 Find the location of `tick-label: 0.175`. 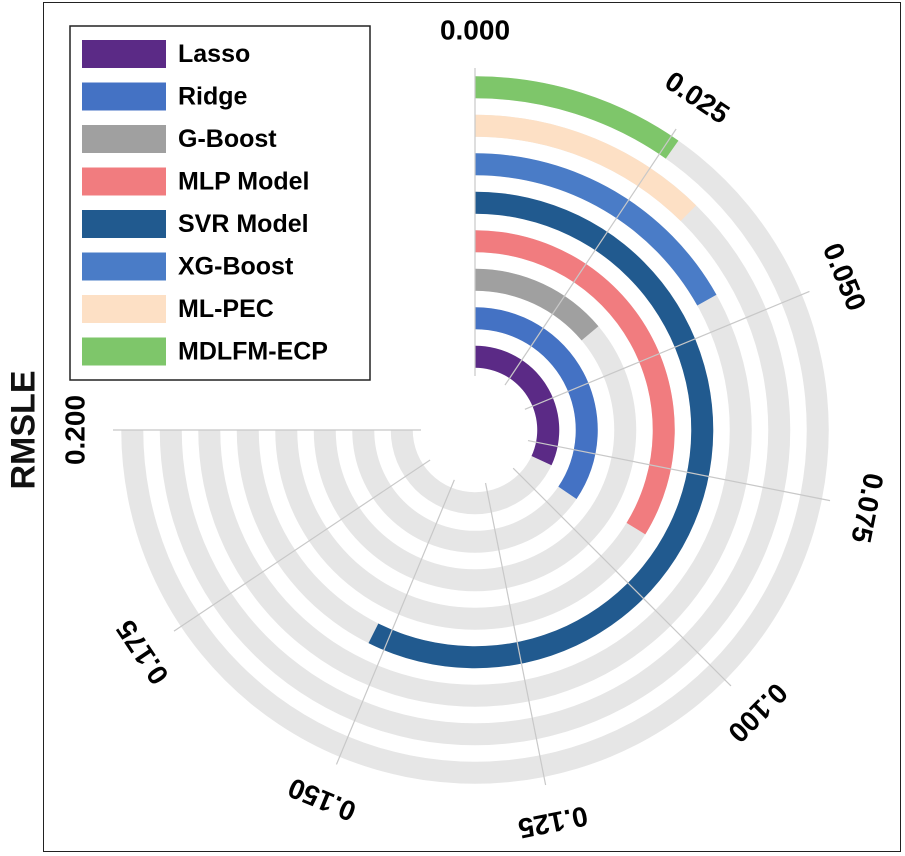

tick-label: 0.175 is located at coordinates (142, 651).